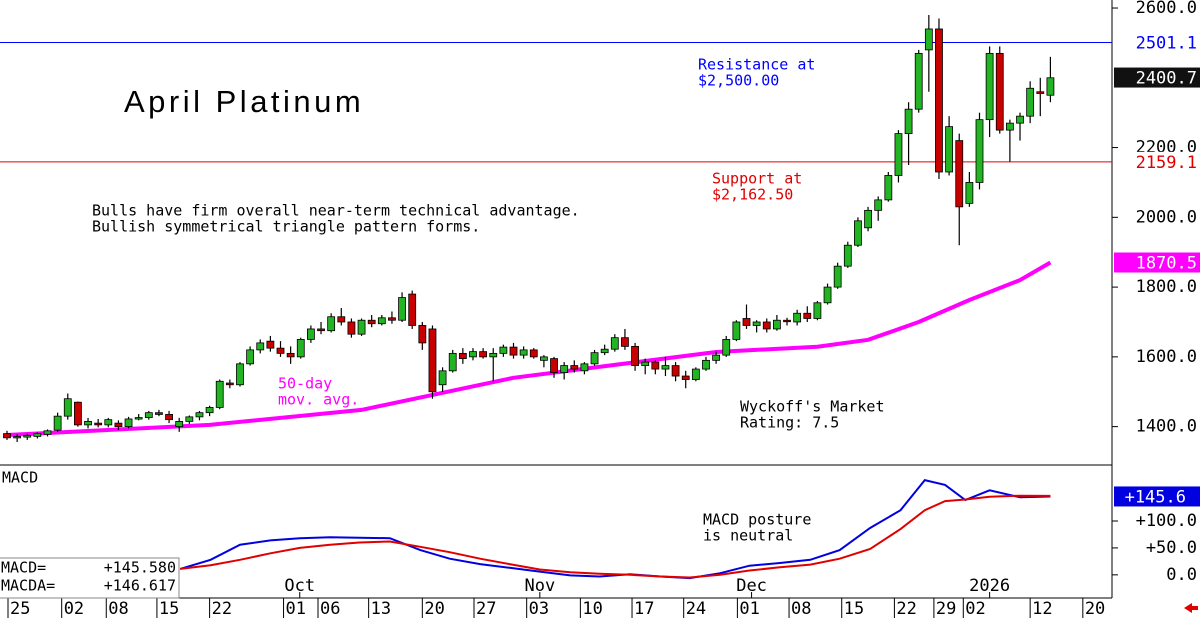 This screenshot has height=618, width=1200. I want to click on y-tick-label: 1400.0, so click(1166, 427).